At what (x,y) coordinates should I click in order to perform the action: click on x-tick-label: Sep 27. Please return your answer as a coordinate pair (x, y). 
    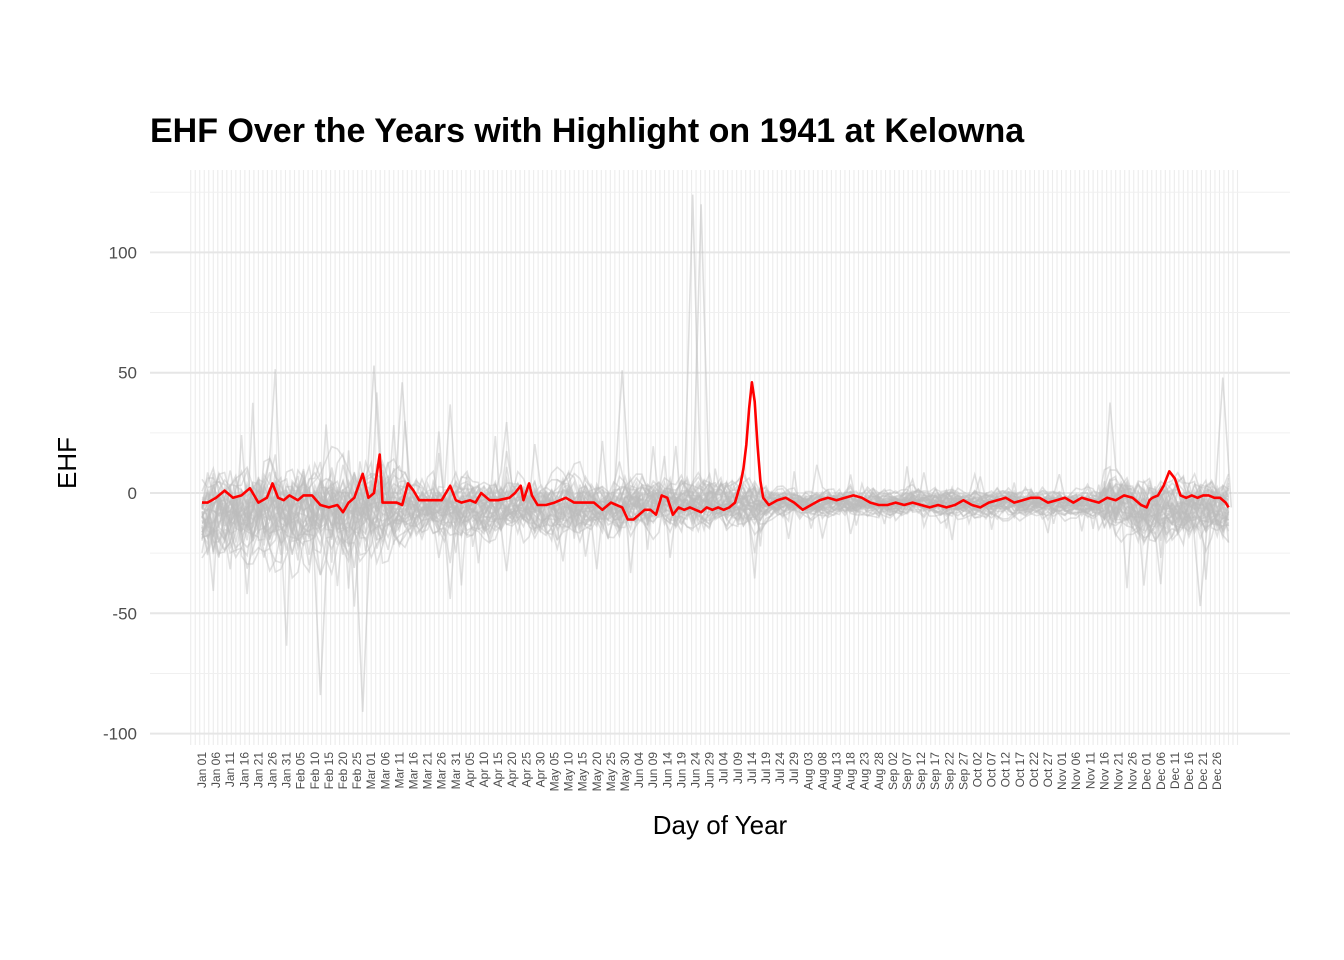
    Looking at the image, I should click on (963, 771).